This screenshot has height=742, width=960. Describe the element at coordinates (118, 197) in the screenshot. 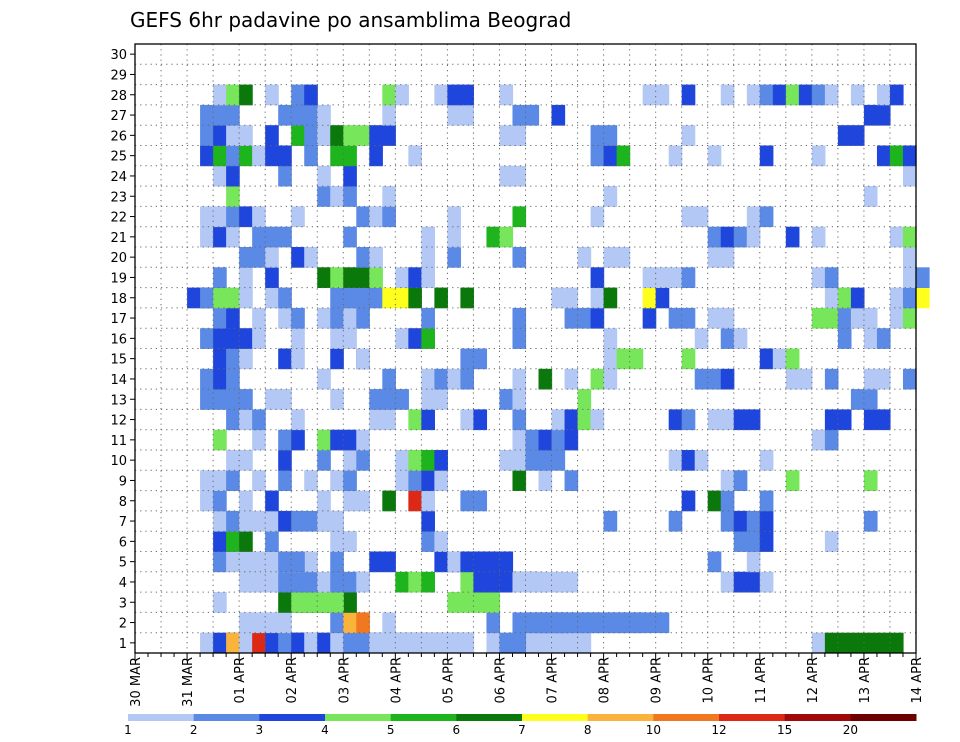

I see `y-tick-label: 23` at that location.